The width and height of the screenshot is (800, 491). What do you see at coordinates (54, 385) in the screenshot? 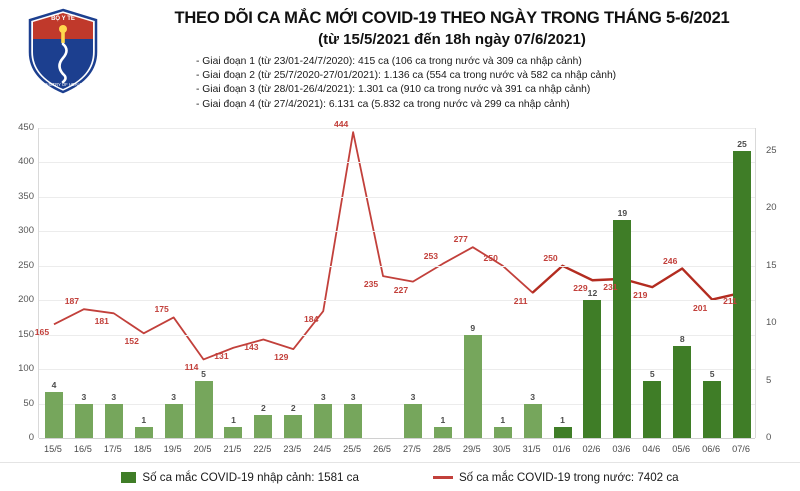
I see `bar-value-label: 4` at bounding box center [54, 385].